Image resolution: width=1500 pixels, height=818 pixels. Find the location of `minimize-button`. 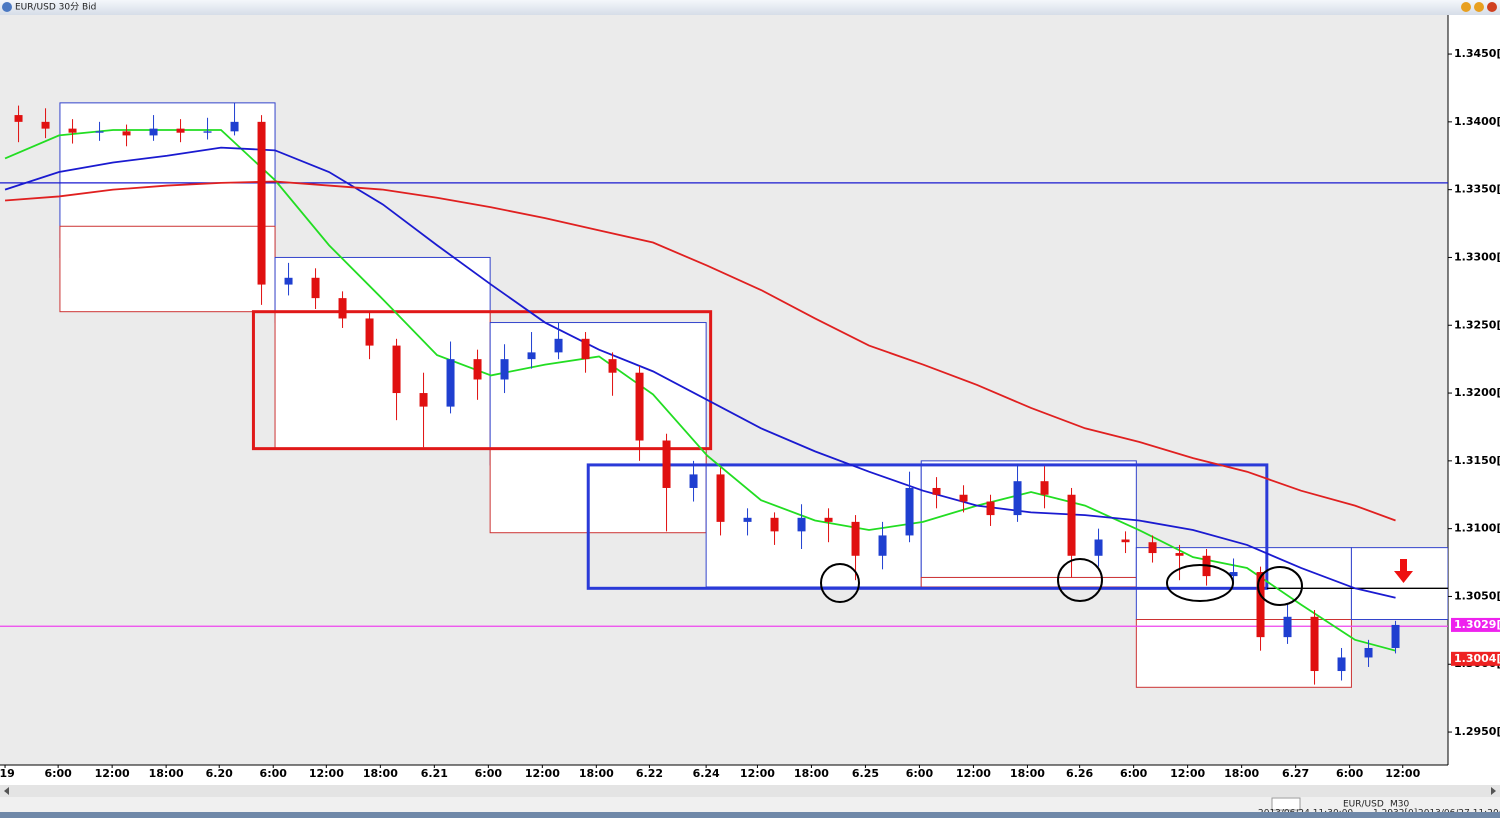

minimize-button is located at coordinates (1466, 7).